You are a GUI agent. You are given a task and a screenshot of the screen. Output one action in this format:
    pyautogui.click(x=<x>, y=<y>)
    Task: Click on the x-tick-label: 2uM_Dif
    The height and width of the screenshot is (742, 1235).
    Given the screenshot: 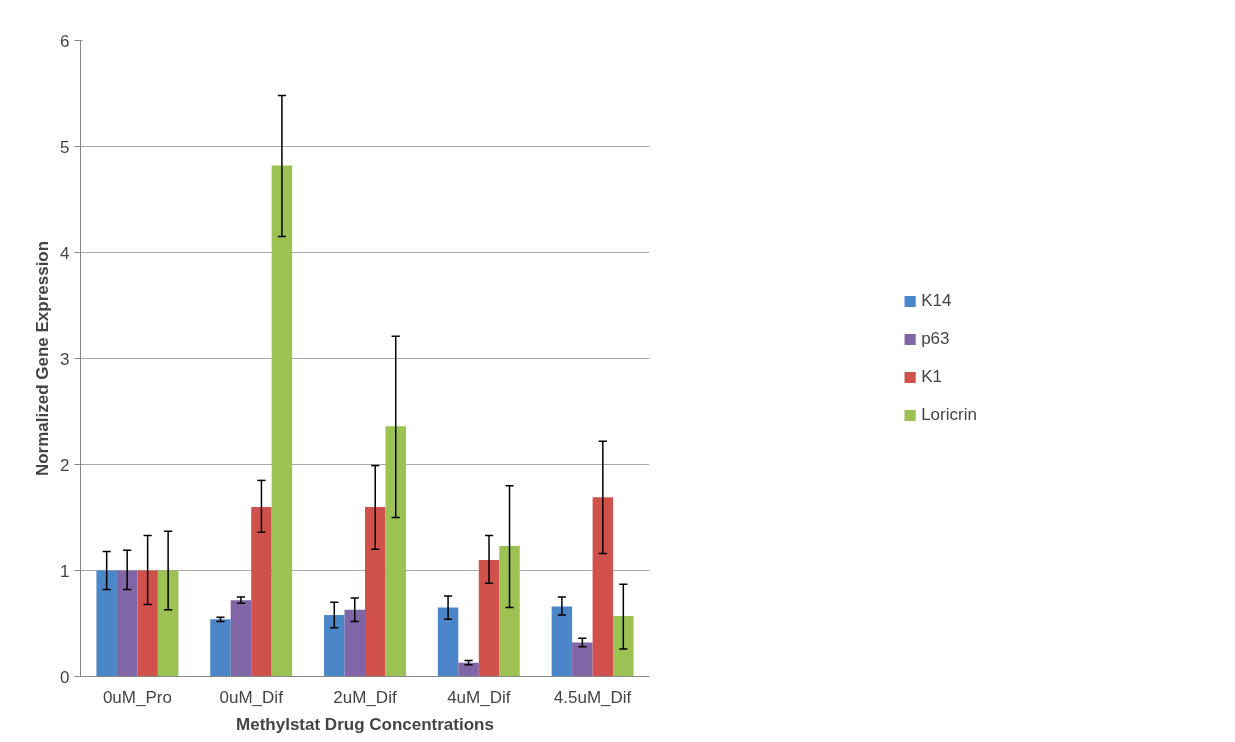 What is the action you would take?
    pyautogui.click(x=365, y=697)
    